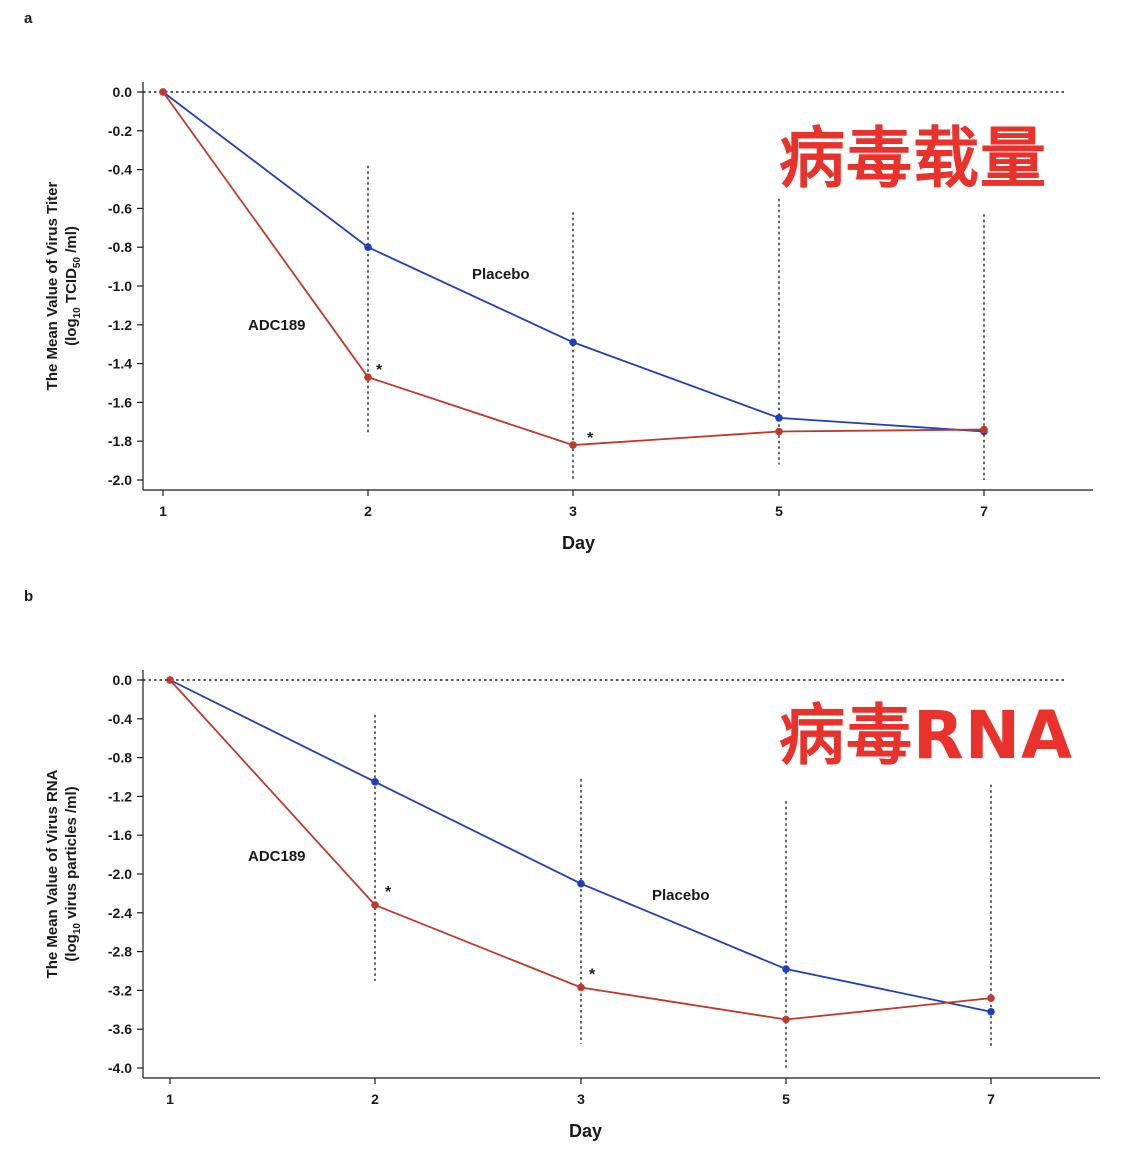 The width and height of the screenshot is (1130, 1154). Describe the element at coordinates (120, 913) in the screenshot. I see `y-tick-label: -2.4` at that location.